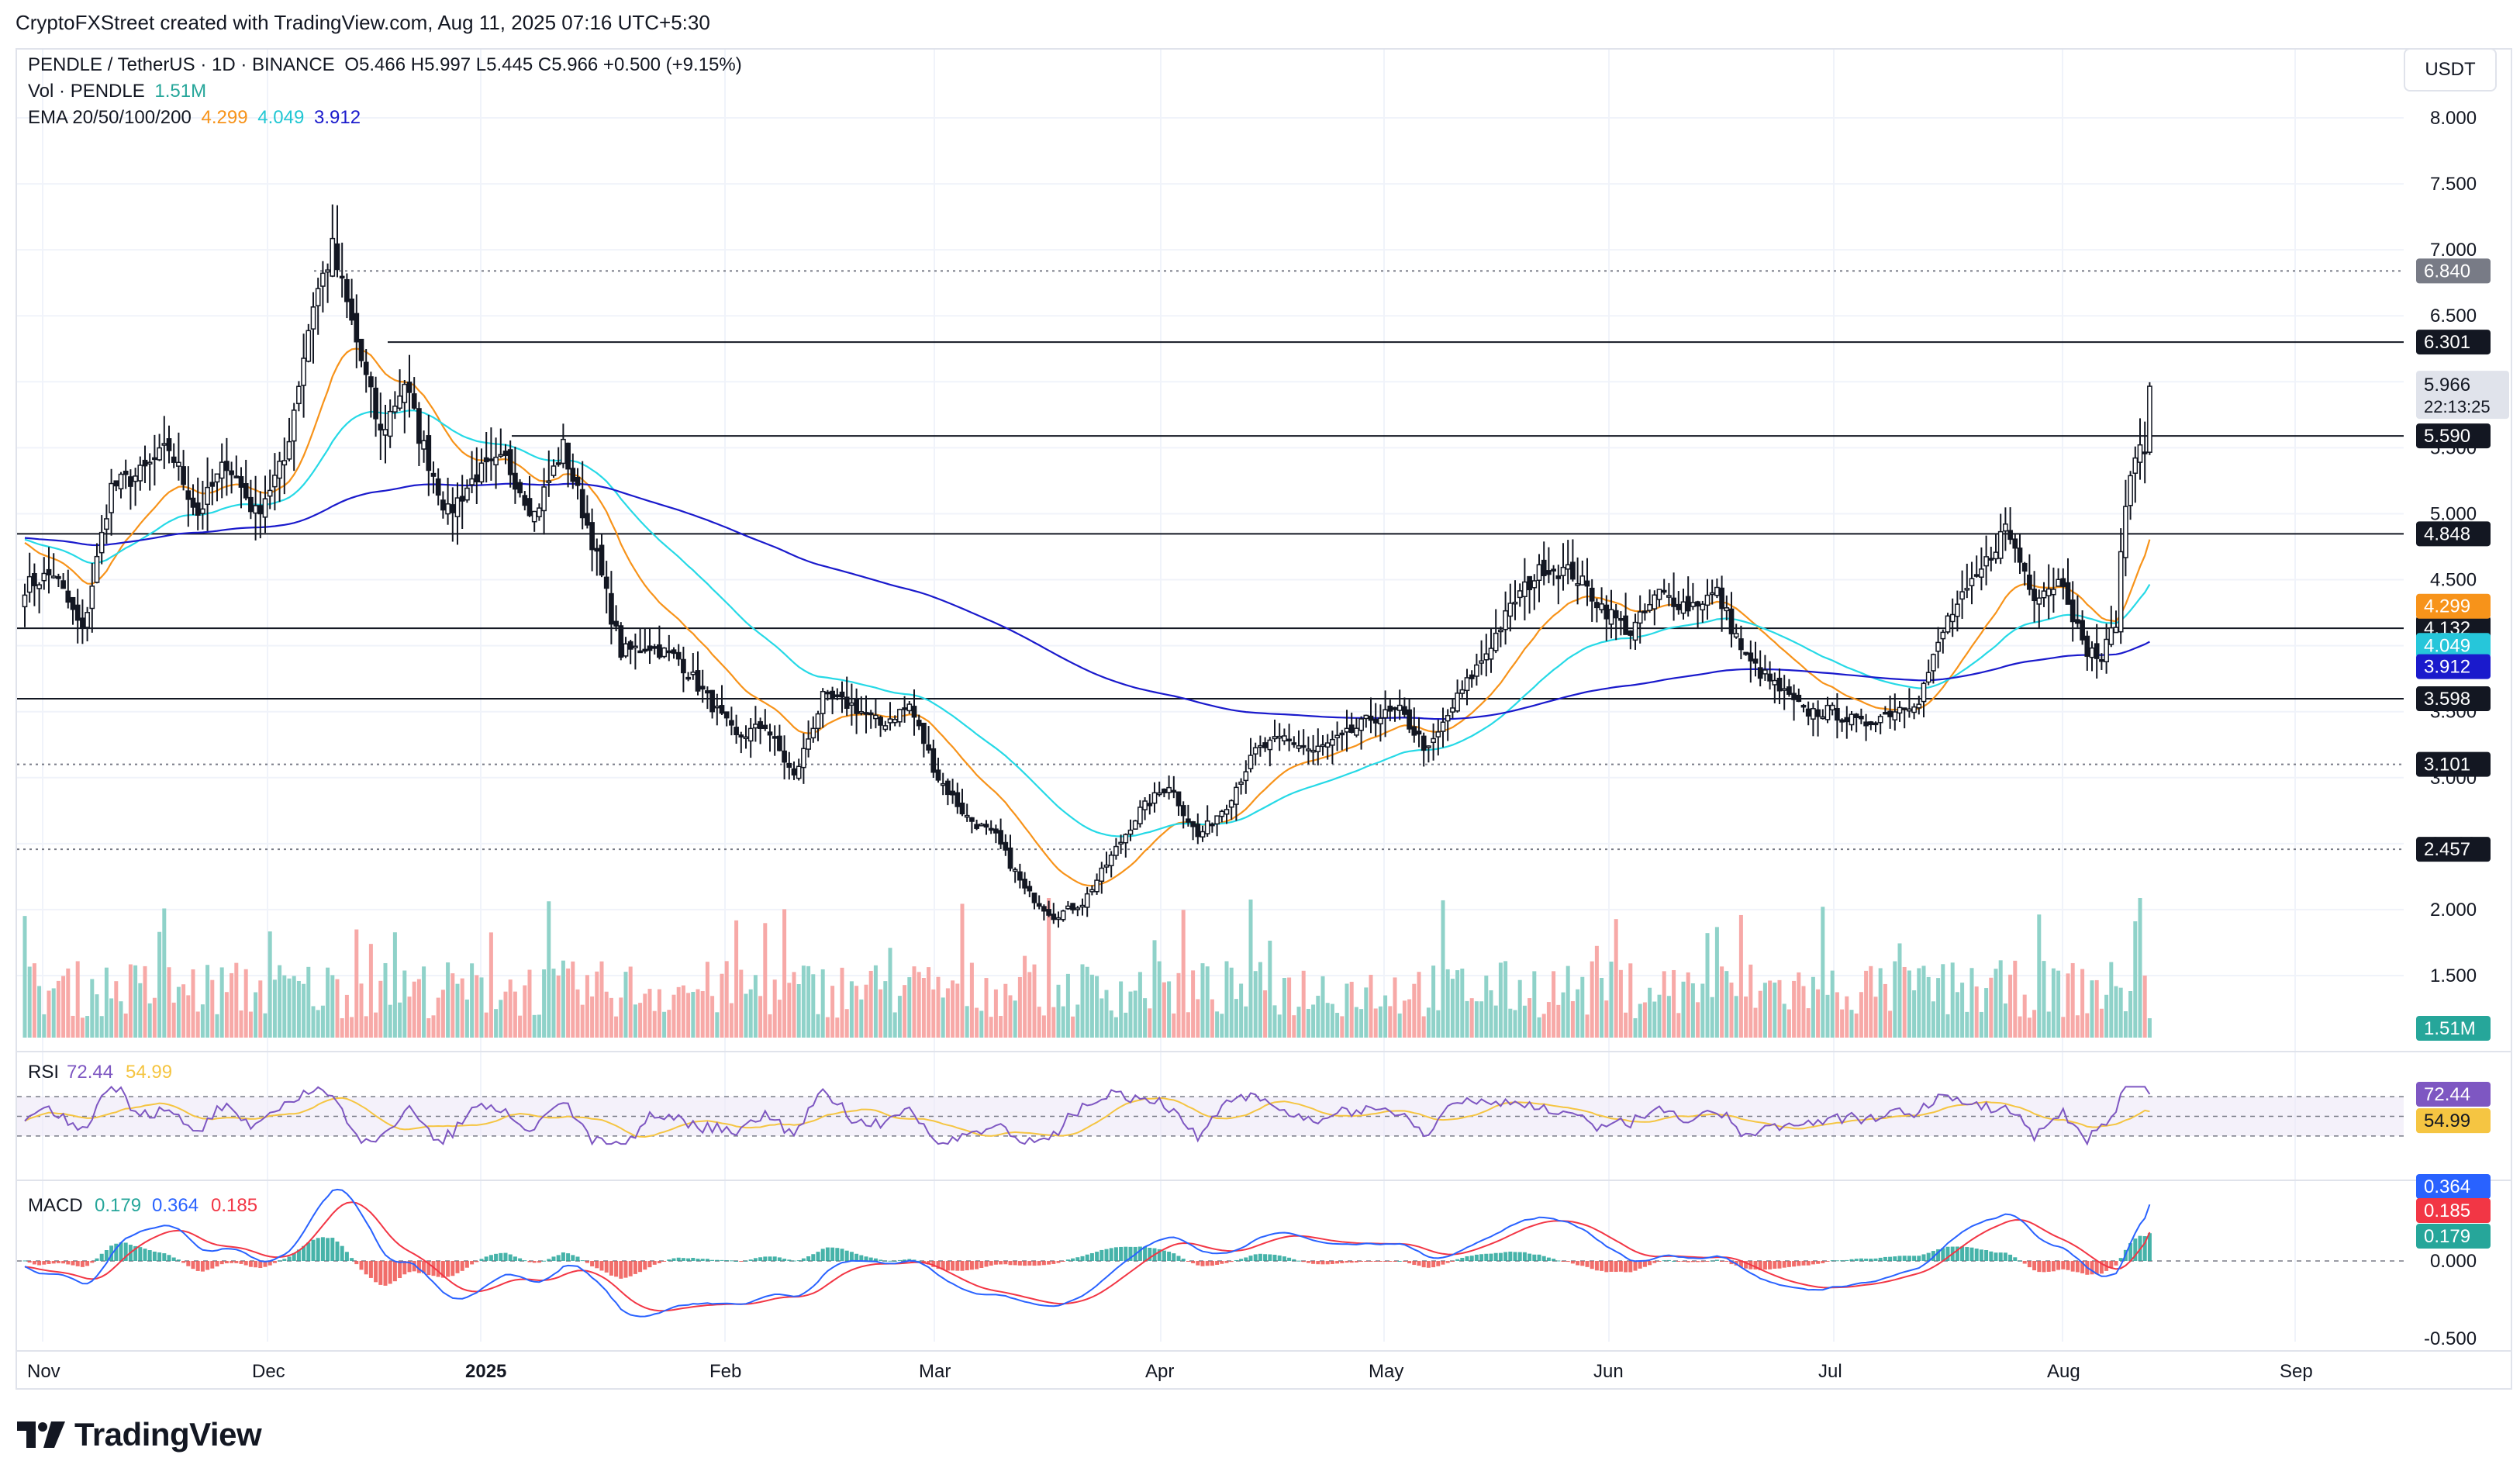 Image resolution: width=2520 pixels, height=1475 pixels. What do you see at coordinates (2450, 70) in the screenshot?
I see `currency-button: USDT` at bounding box center [2450, 70].